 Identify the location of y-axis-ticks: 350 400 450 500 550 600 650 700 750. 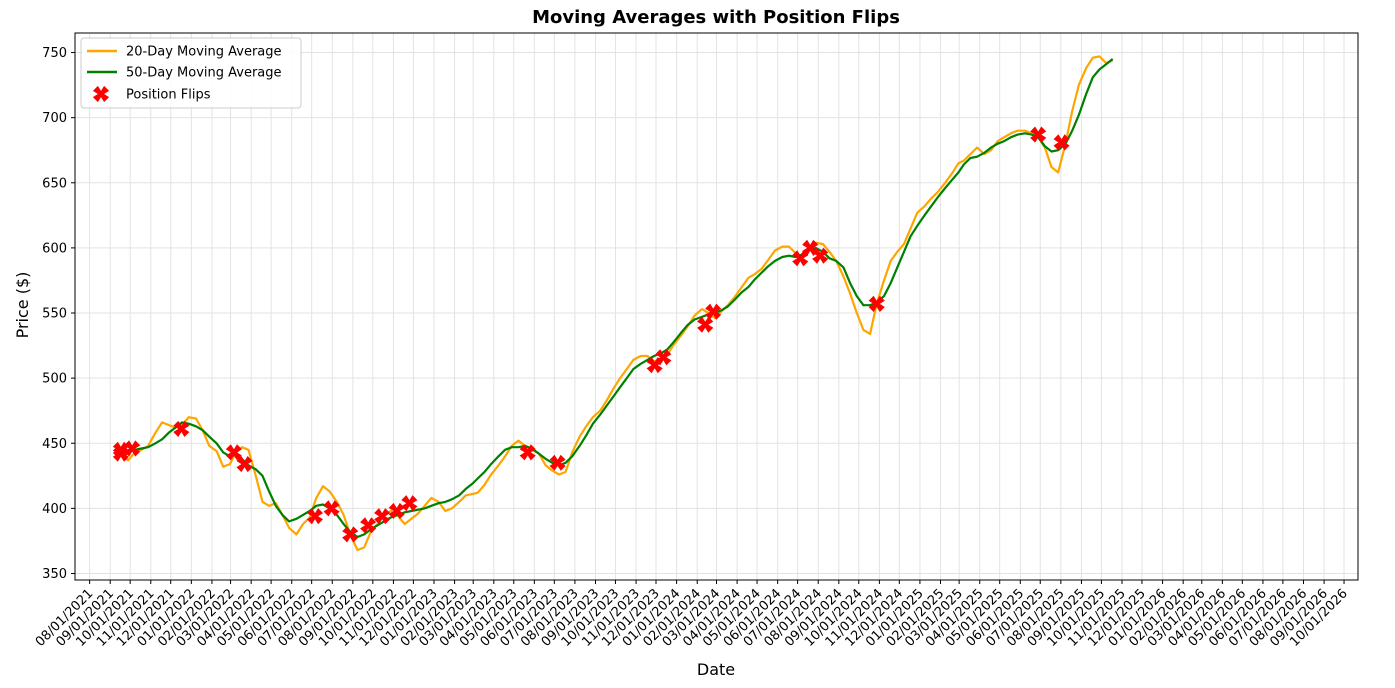
(58, 314).